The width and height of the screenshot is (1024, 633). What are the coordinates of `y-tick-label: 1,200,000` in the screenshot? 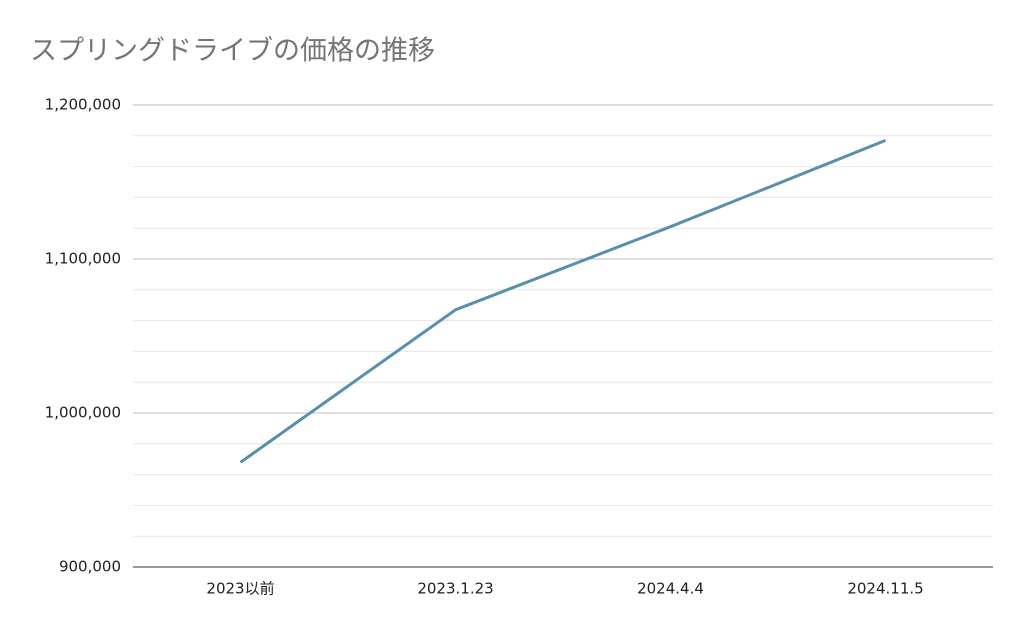 It's located at (83, 105).